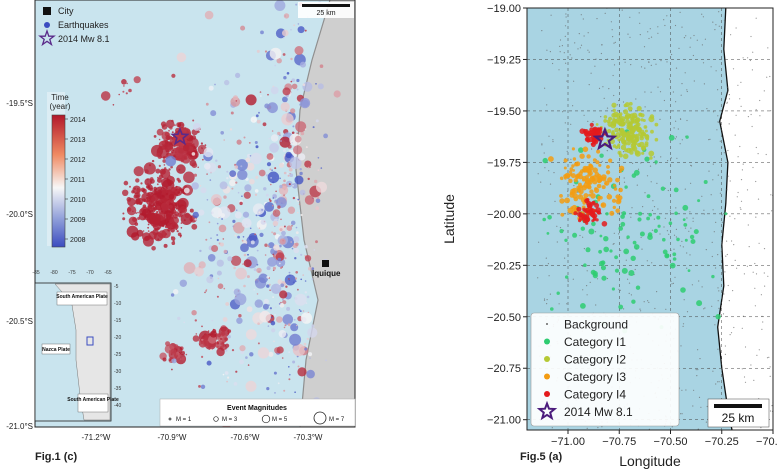 Image resolution: width=777 pixels, height=474 pixels. What do you see at coordinates (671, 442) in the screenshot?
I see `right-x-tick-label: −70.50` at bounding box center [671, 442].